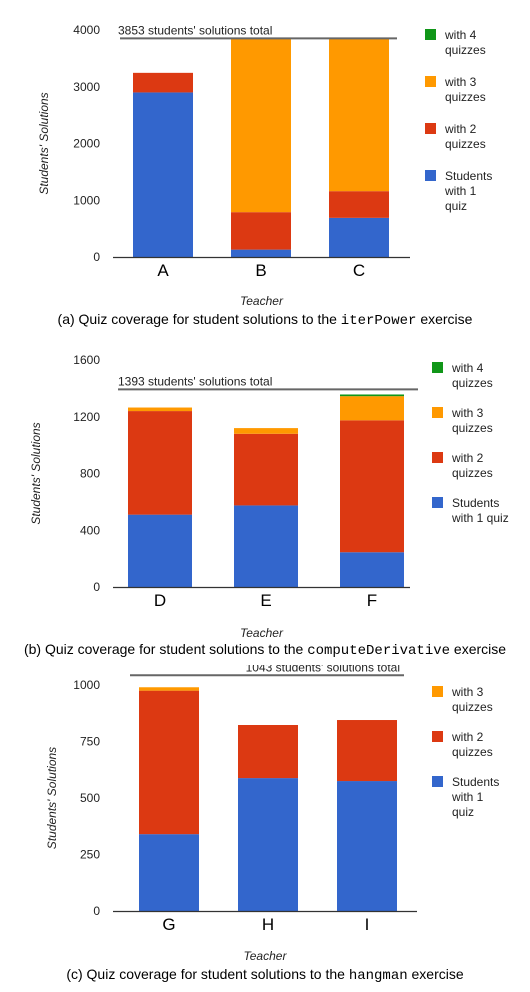 The image size is (530, 992). I want to click on y-tick-label: 500, so click(90, 798).